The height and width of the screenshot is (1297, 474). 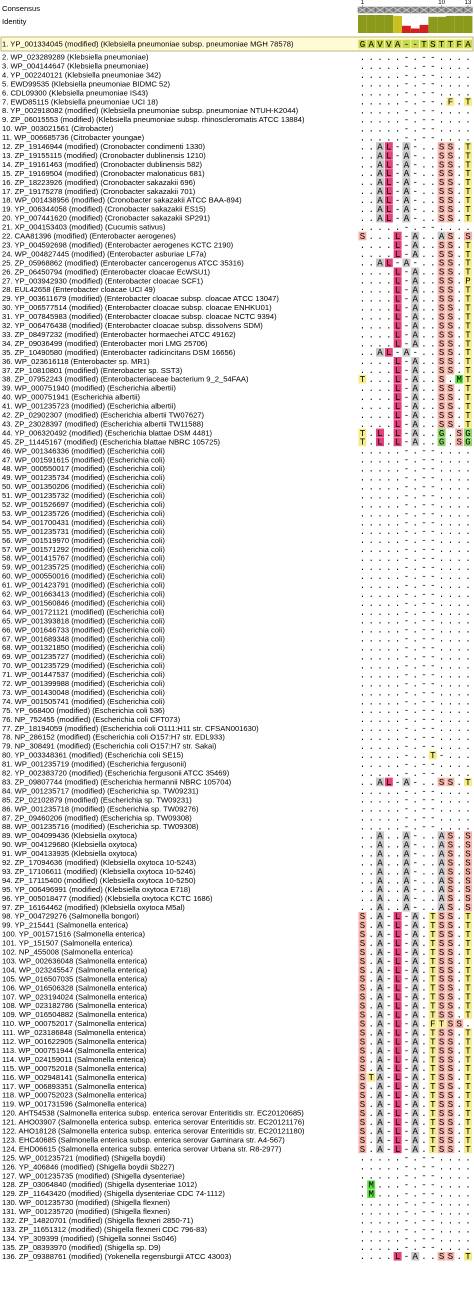 What do you see at coordinates (417, 443) in the screenshot?
I see `alignment-residues: T.L.L-A..G.SG` at bounding box center [417, 443].